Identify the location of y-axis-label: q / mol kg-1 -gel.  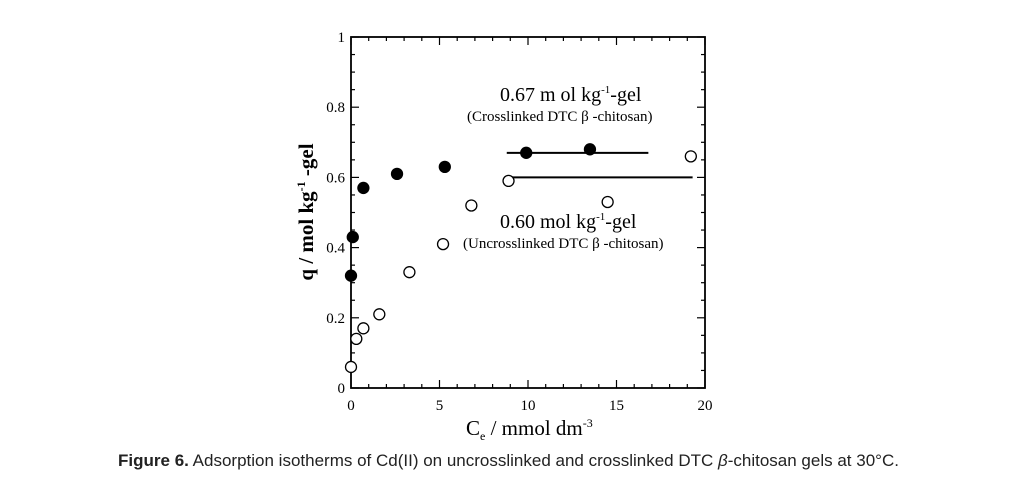
(306, 211).